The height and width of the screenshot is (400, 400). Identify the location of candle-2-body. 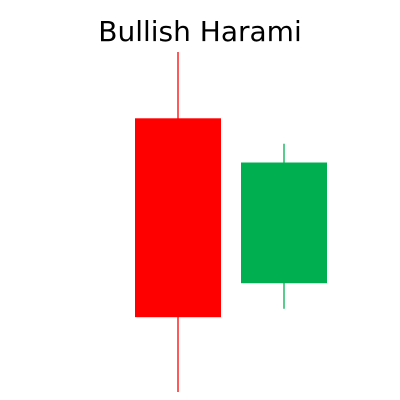
(284, 223).